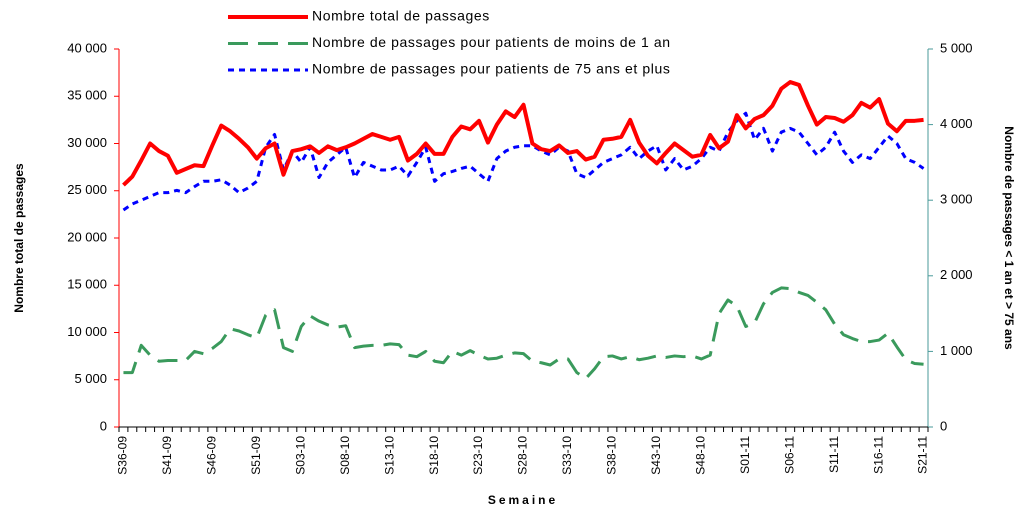 The width and height of the screenshot is (1023, 513). Describe the element at coordinates (943, 425) in the screenshot. I see `y2-tick-label: 0` at that location.